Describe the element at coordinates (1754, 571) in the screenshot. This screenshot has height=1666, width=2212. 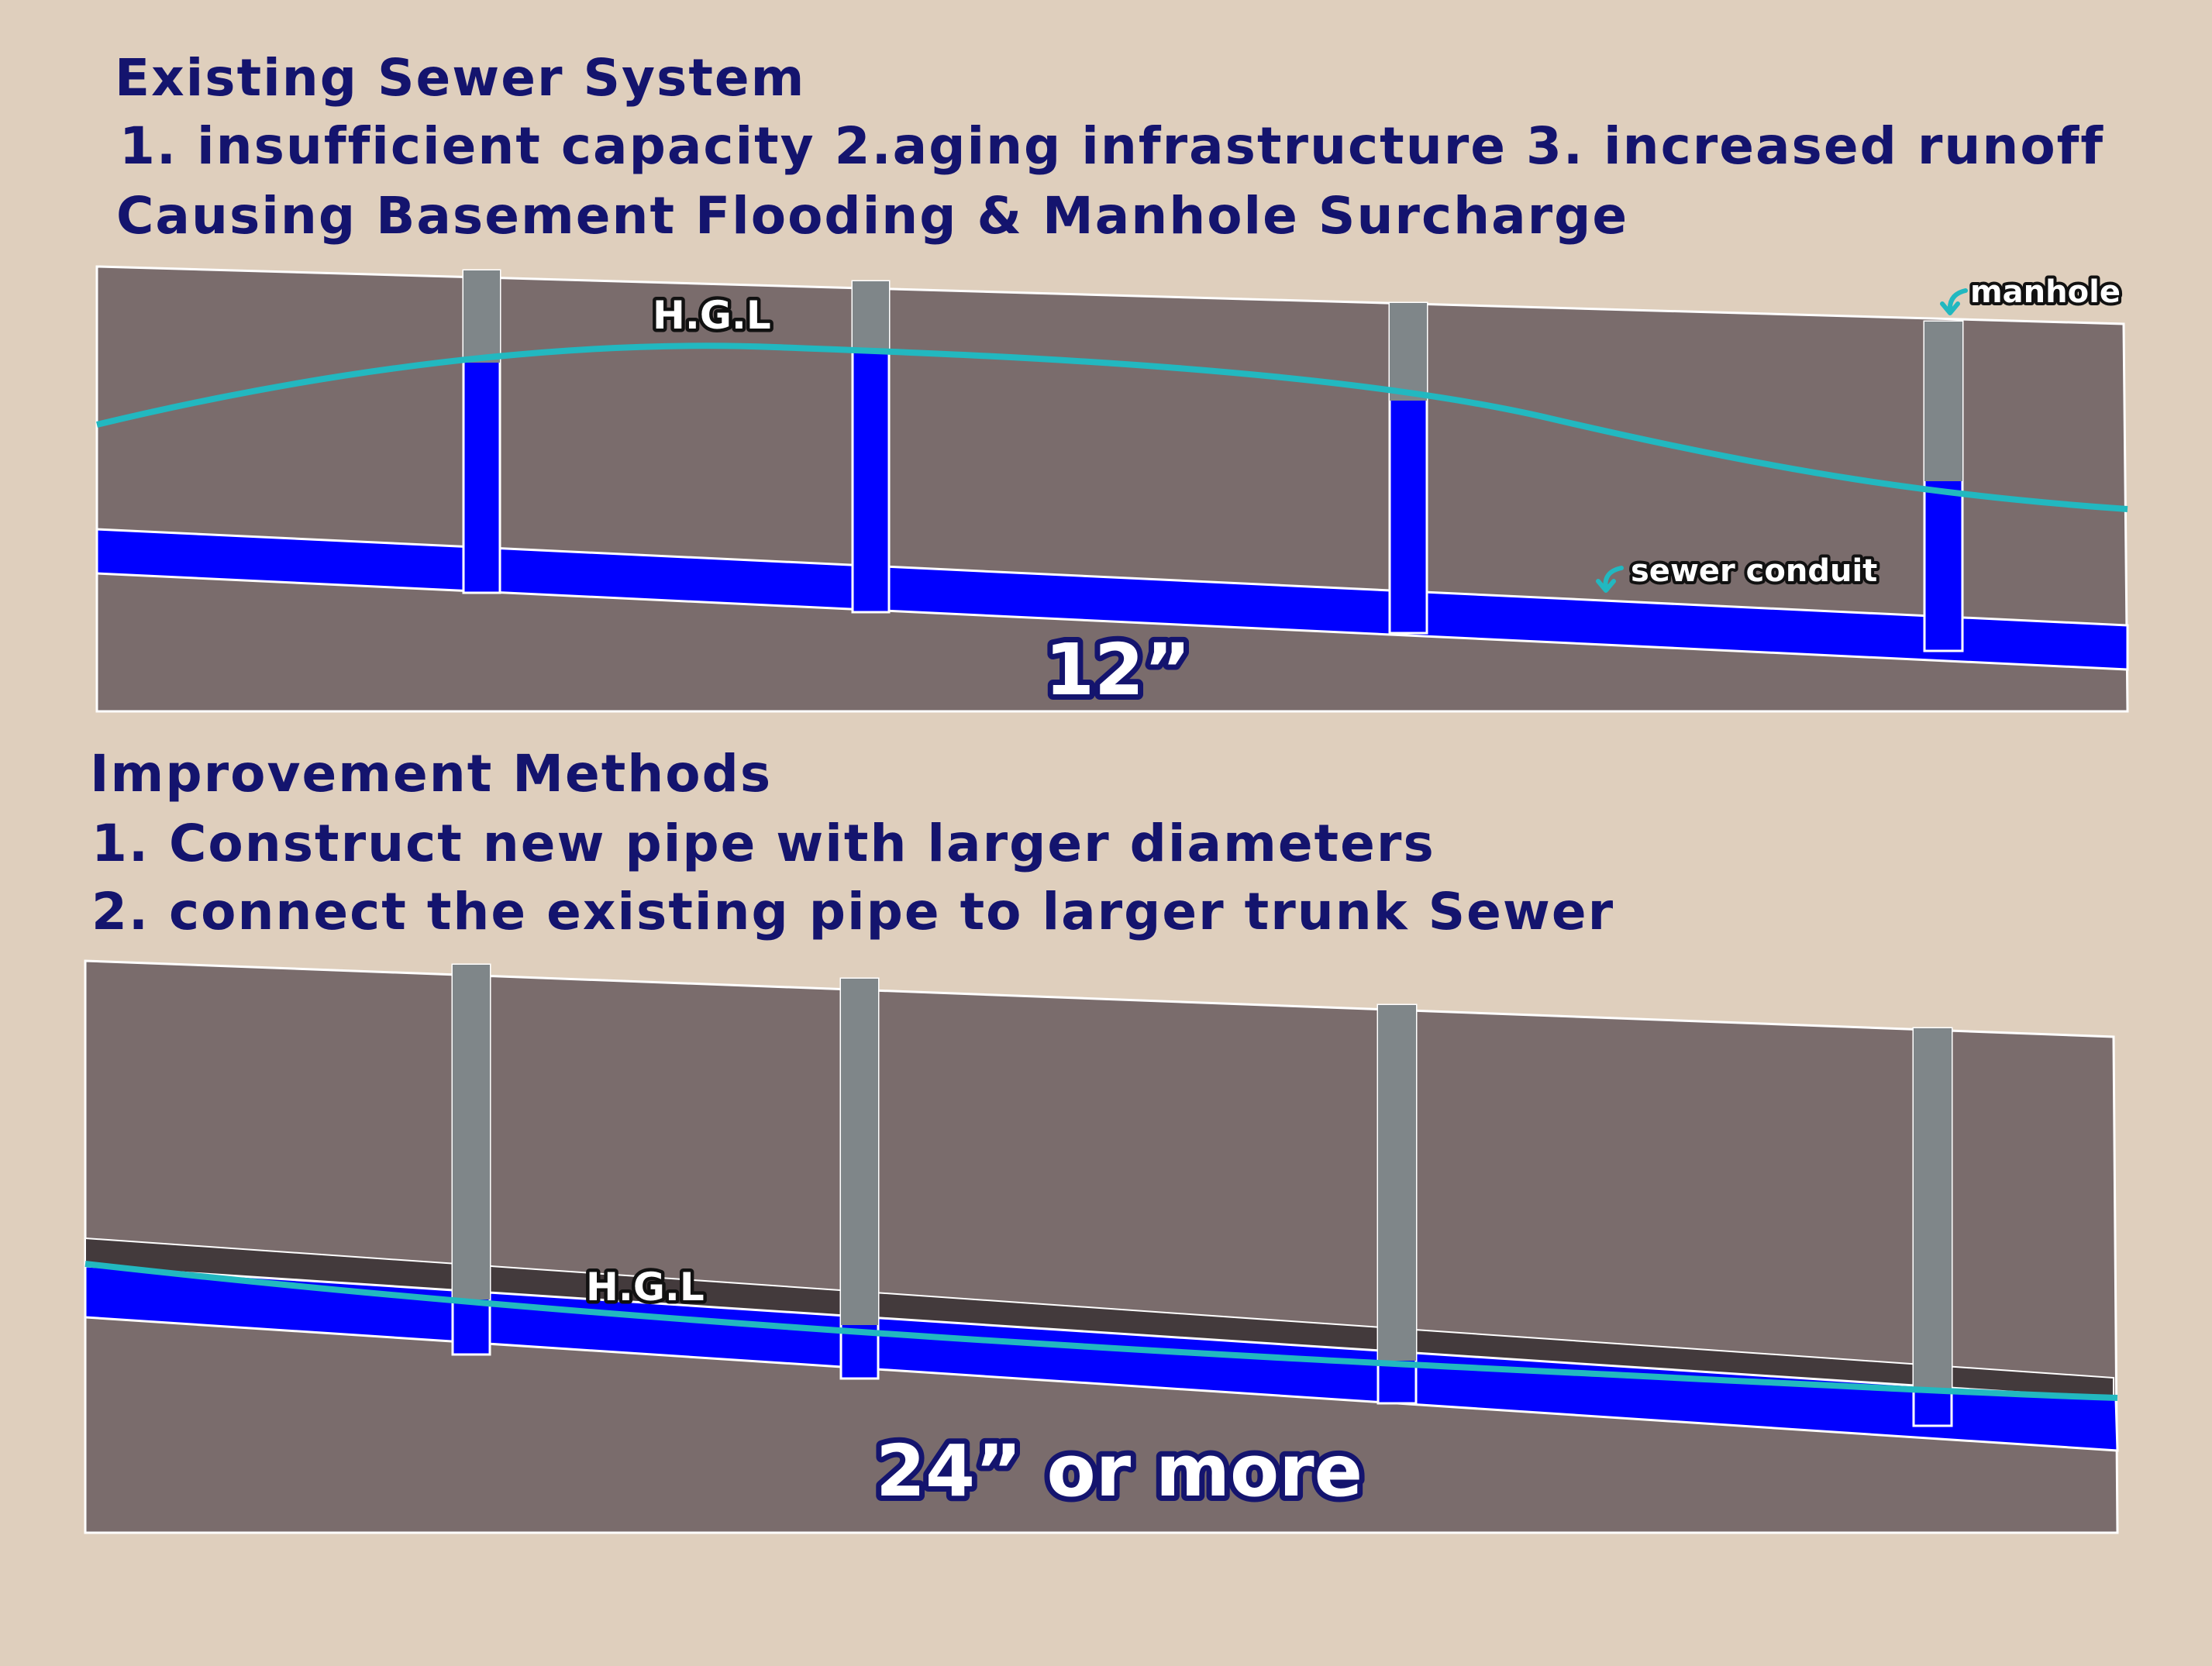
I see `sewer-conduit-label: sewer conduit` at that location.